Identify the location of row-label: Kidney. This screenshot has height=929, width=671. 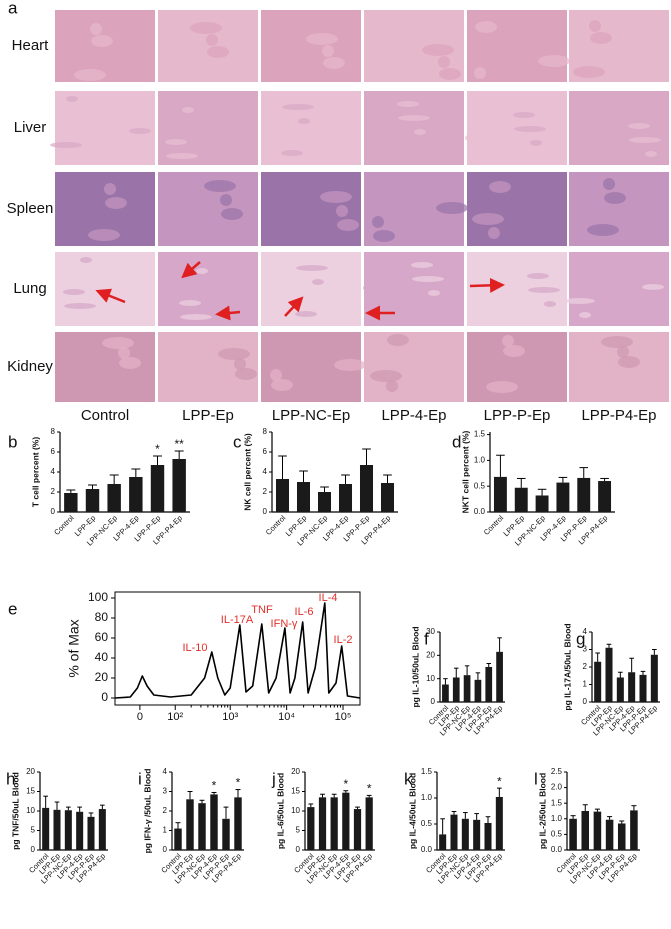
(30, 366).